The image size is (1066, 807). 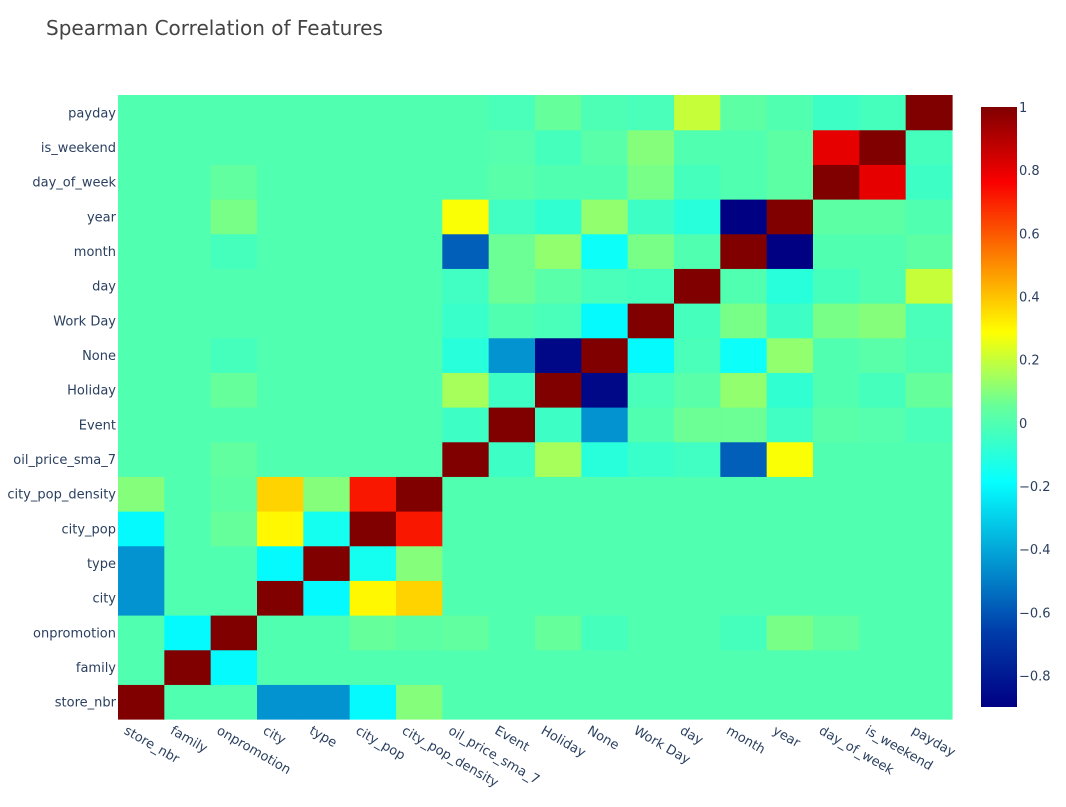 I want to click on colorbar: 1 0.8 0.6 0.4 0.2 0 −0.2 −0.4 −0.6 −0.8, so click(x=1016, y=404).